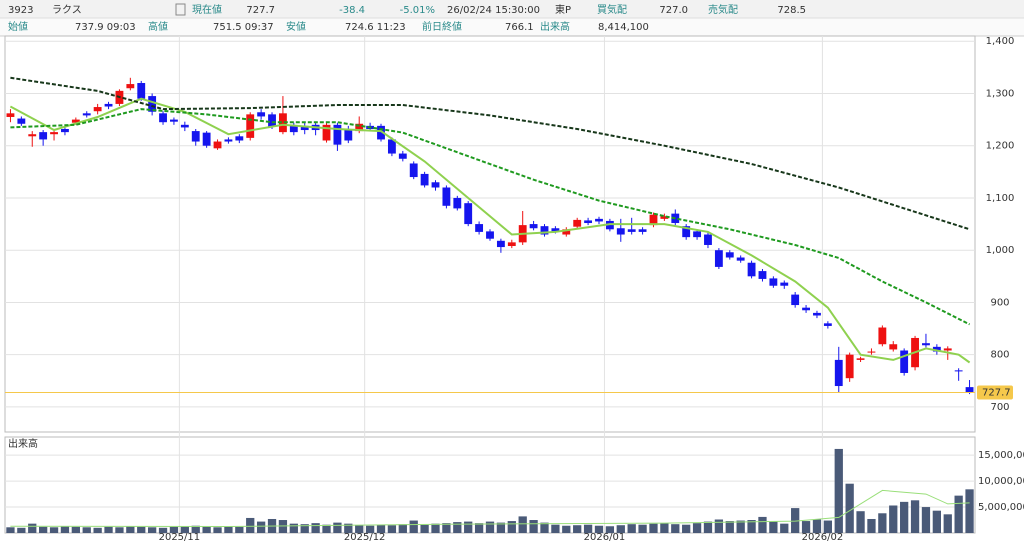 This screenshot has width=1024, height=545. Describe the element at coordinates (493, 10) in the screenshot. I see `time: 26/02/24 15:30:00` at that location.